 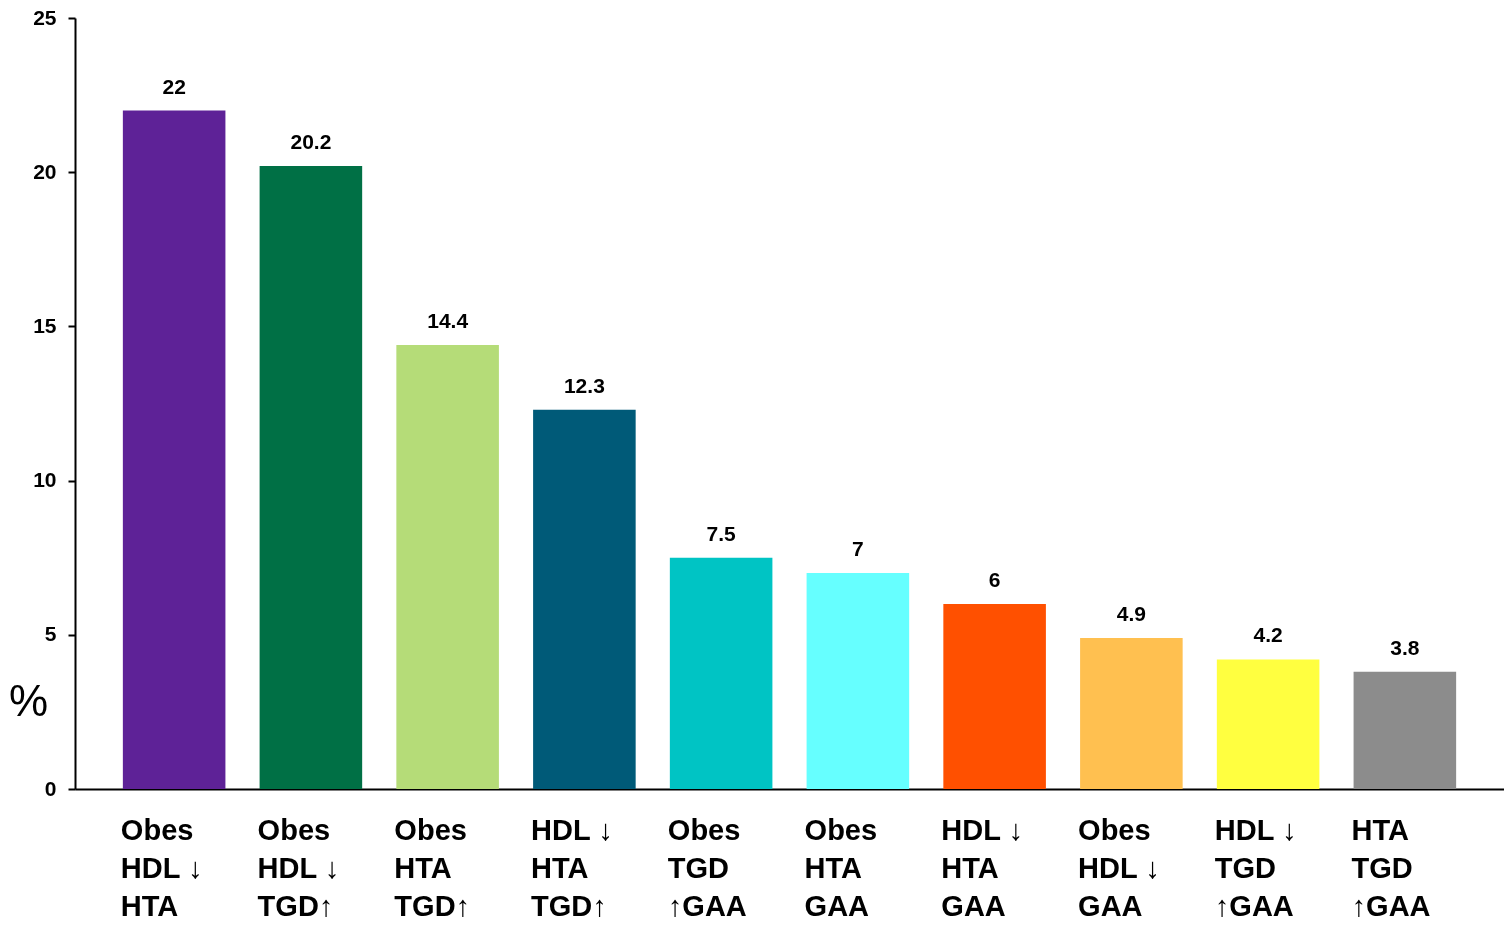 I want to click on x-tick-label: Obes HDL ↓ HTA, so click(x=161, y=867).